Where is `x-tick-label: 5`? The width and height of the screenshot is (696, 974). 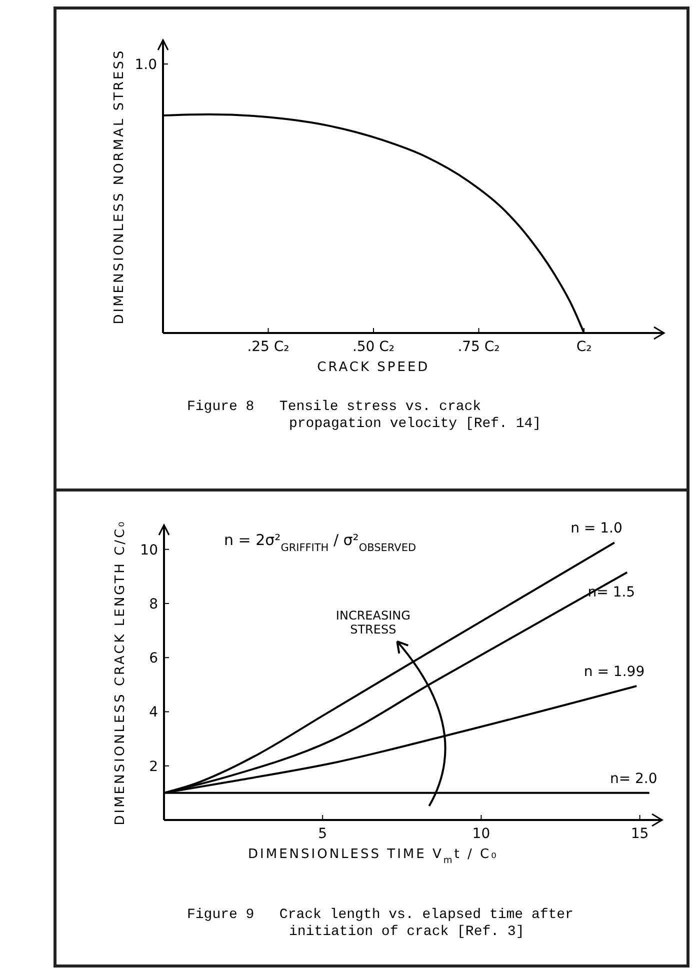
x-tick-label: 5 is located at coordinates (323, 834).